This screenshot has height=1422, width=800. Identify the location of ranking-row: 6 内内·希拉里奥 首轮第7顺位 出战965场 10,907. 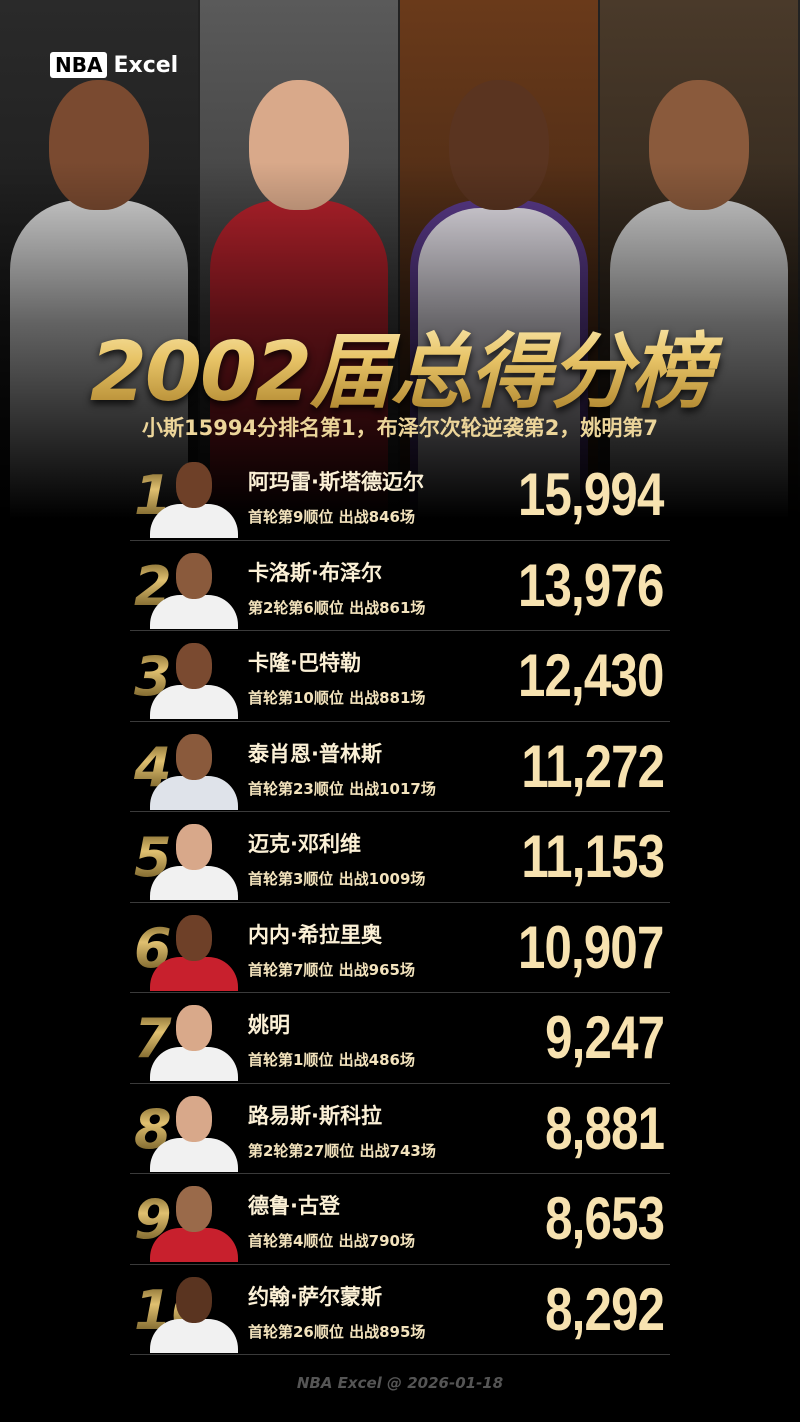
(400, 948).